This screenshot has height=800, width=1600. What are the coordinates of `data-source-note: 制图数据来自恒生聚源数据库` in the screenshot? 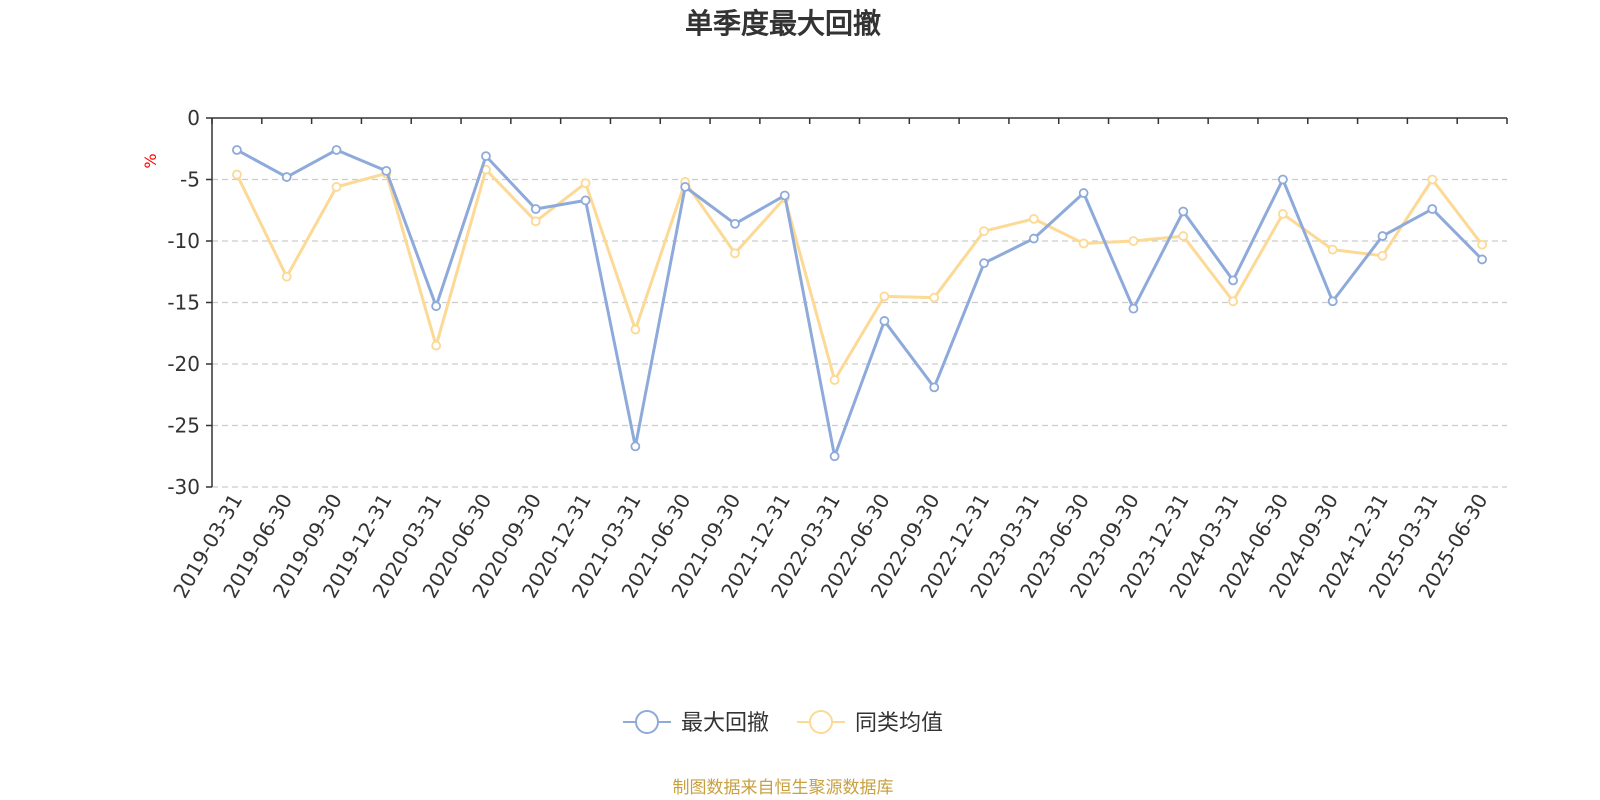 It's located at (783, 788).